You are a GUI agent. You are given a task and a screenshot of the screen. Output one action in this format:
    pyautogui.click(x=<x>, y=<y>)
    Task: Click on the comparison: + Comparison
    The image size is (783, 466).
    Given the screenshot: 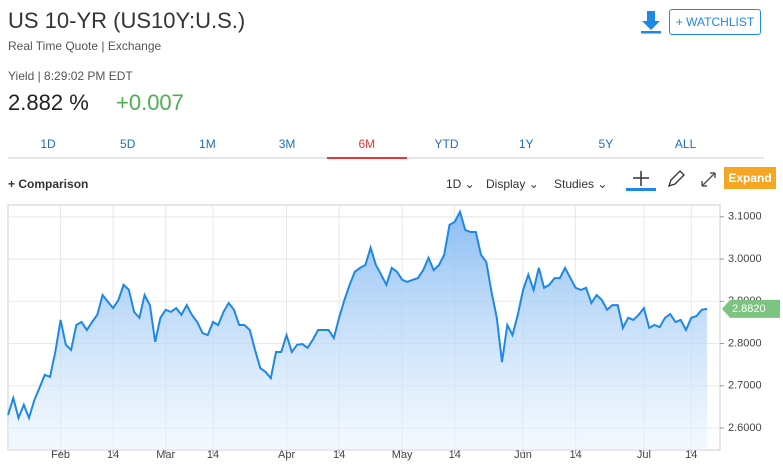 What is the action you would take?
    pyautogui.click(x=48, y=184)
    